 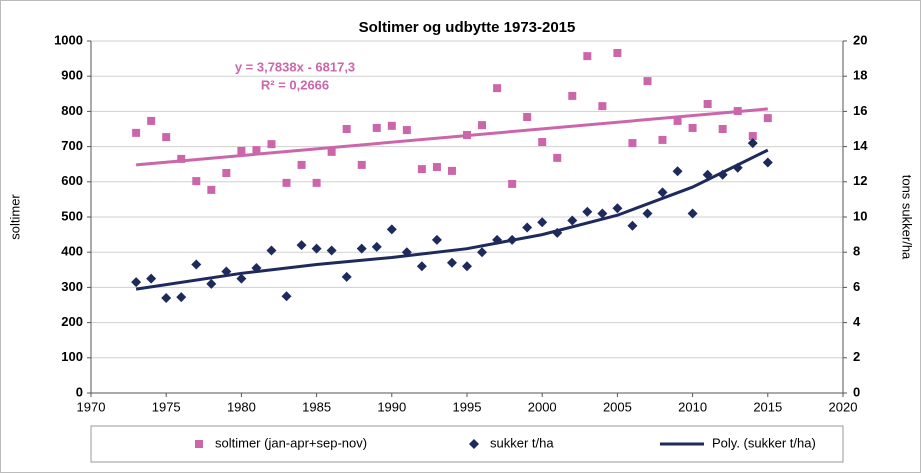 I want to click on chart-title: Soltimer og udbytte 1973-2015, so click(x=467, y=27).